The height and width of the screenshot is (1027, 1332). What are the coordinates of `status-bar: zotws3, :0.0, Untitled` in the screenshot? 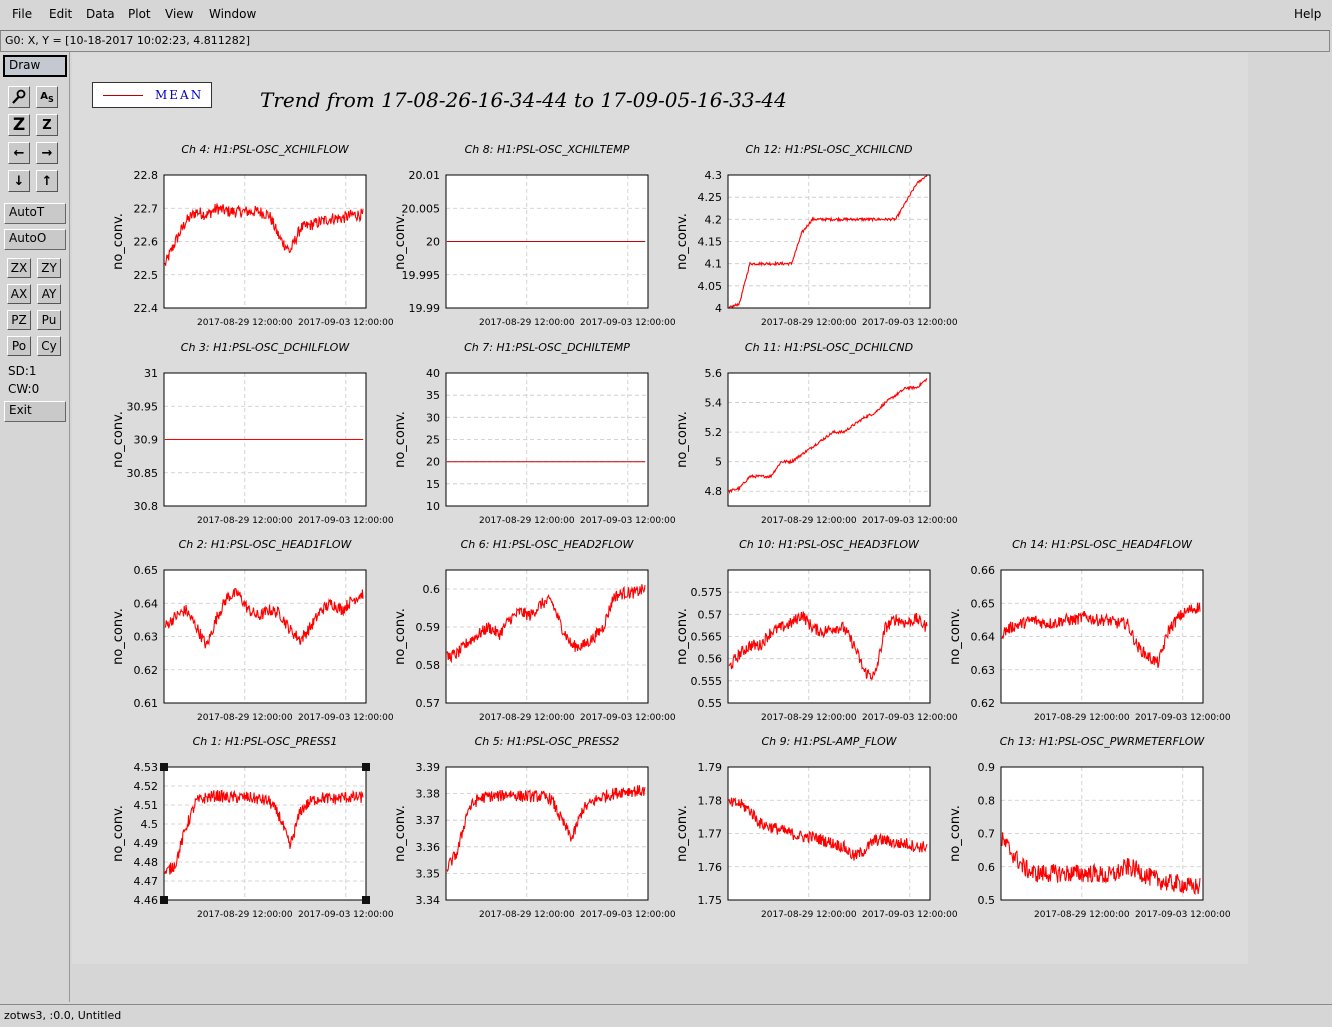 It's located at (666, 1015).